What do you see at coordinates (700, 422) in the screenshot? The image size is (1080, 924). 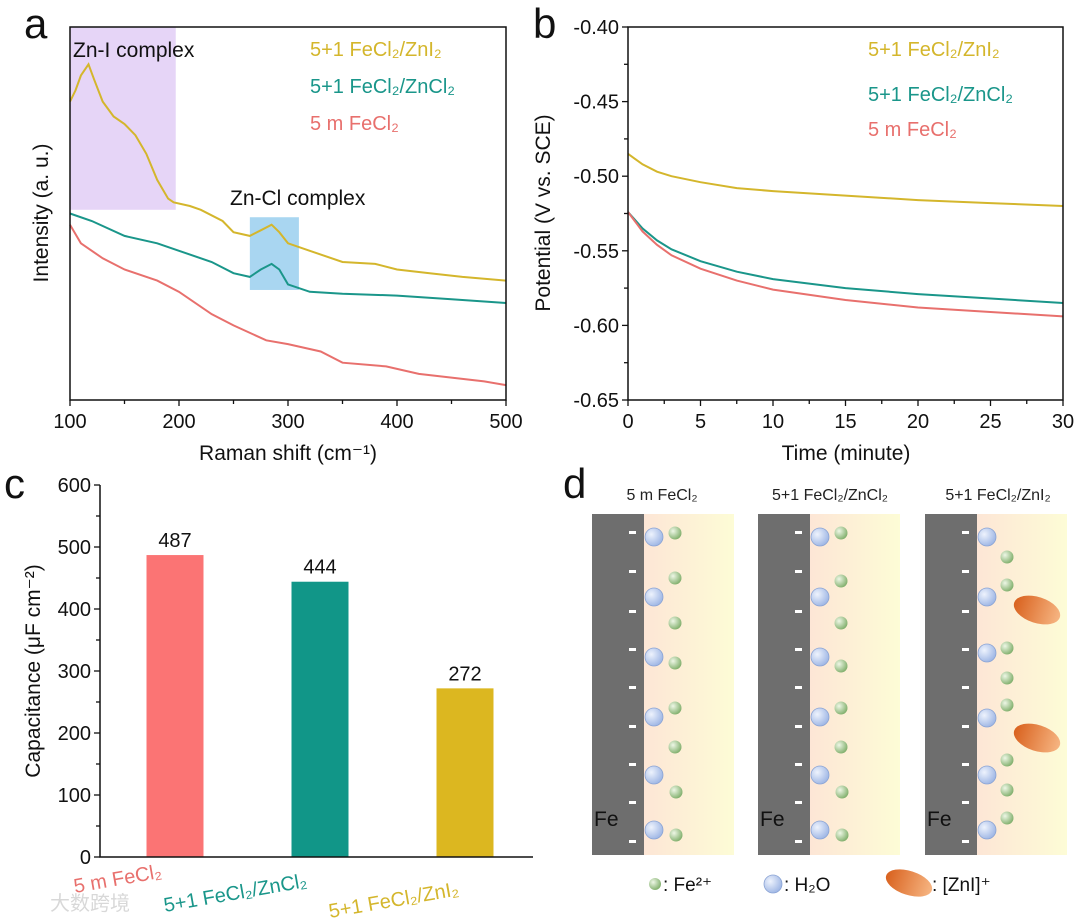 I see `x-tick-label: 5` at bounding box center [700, 422].